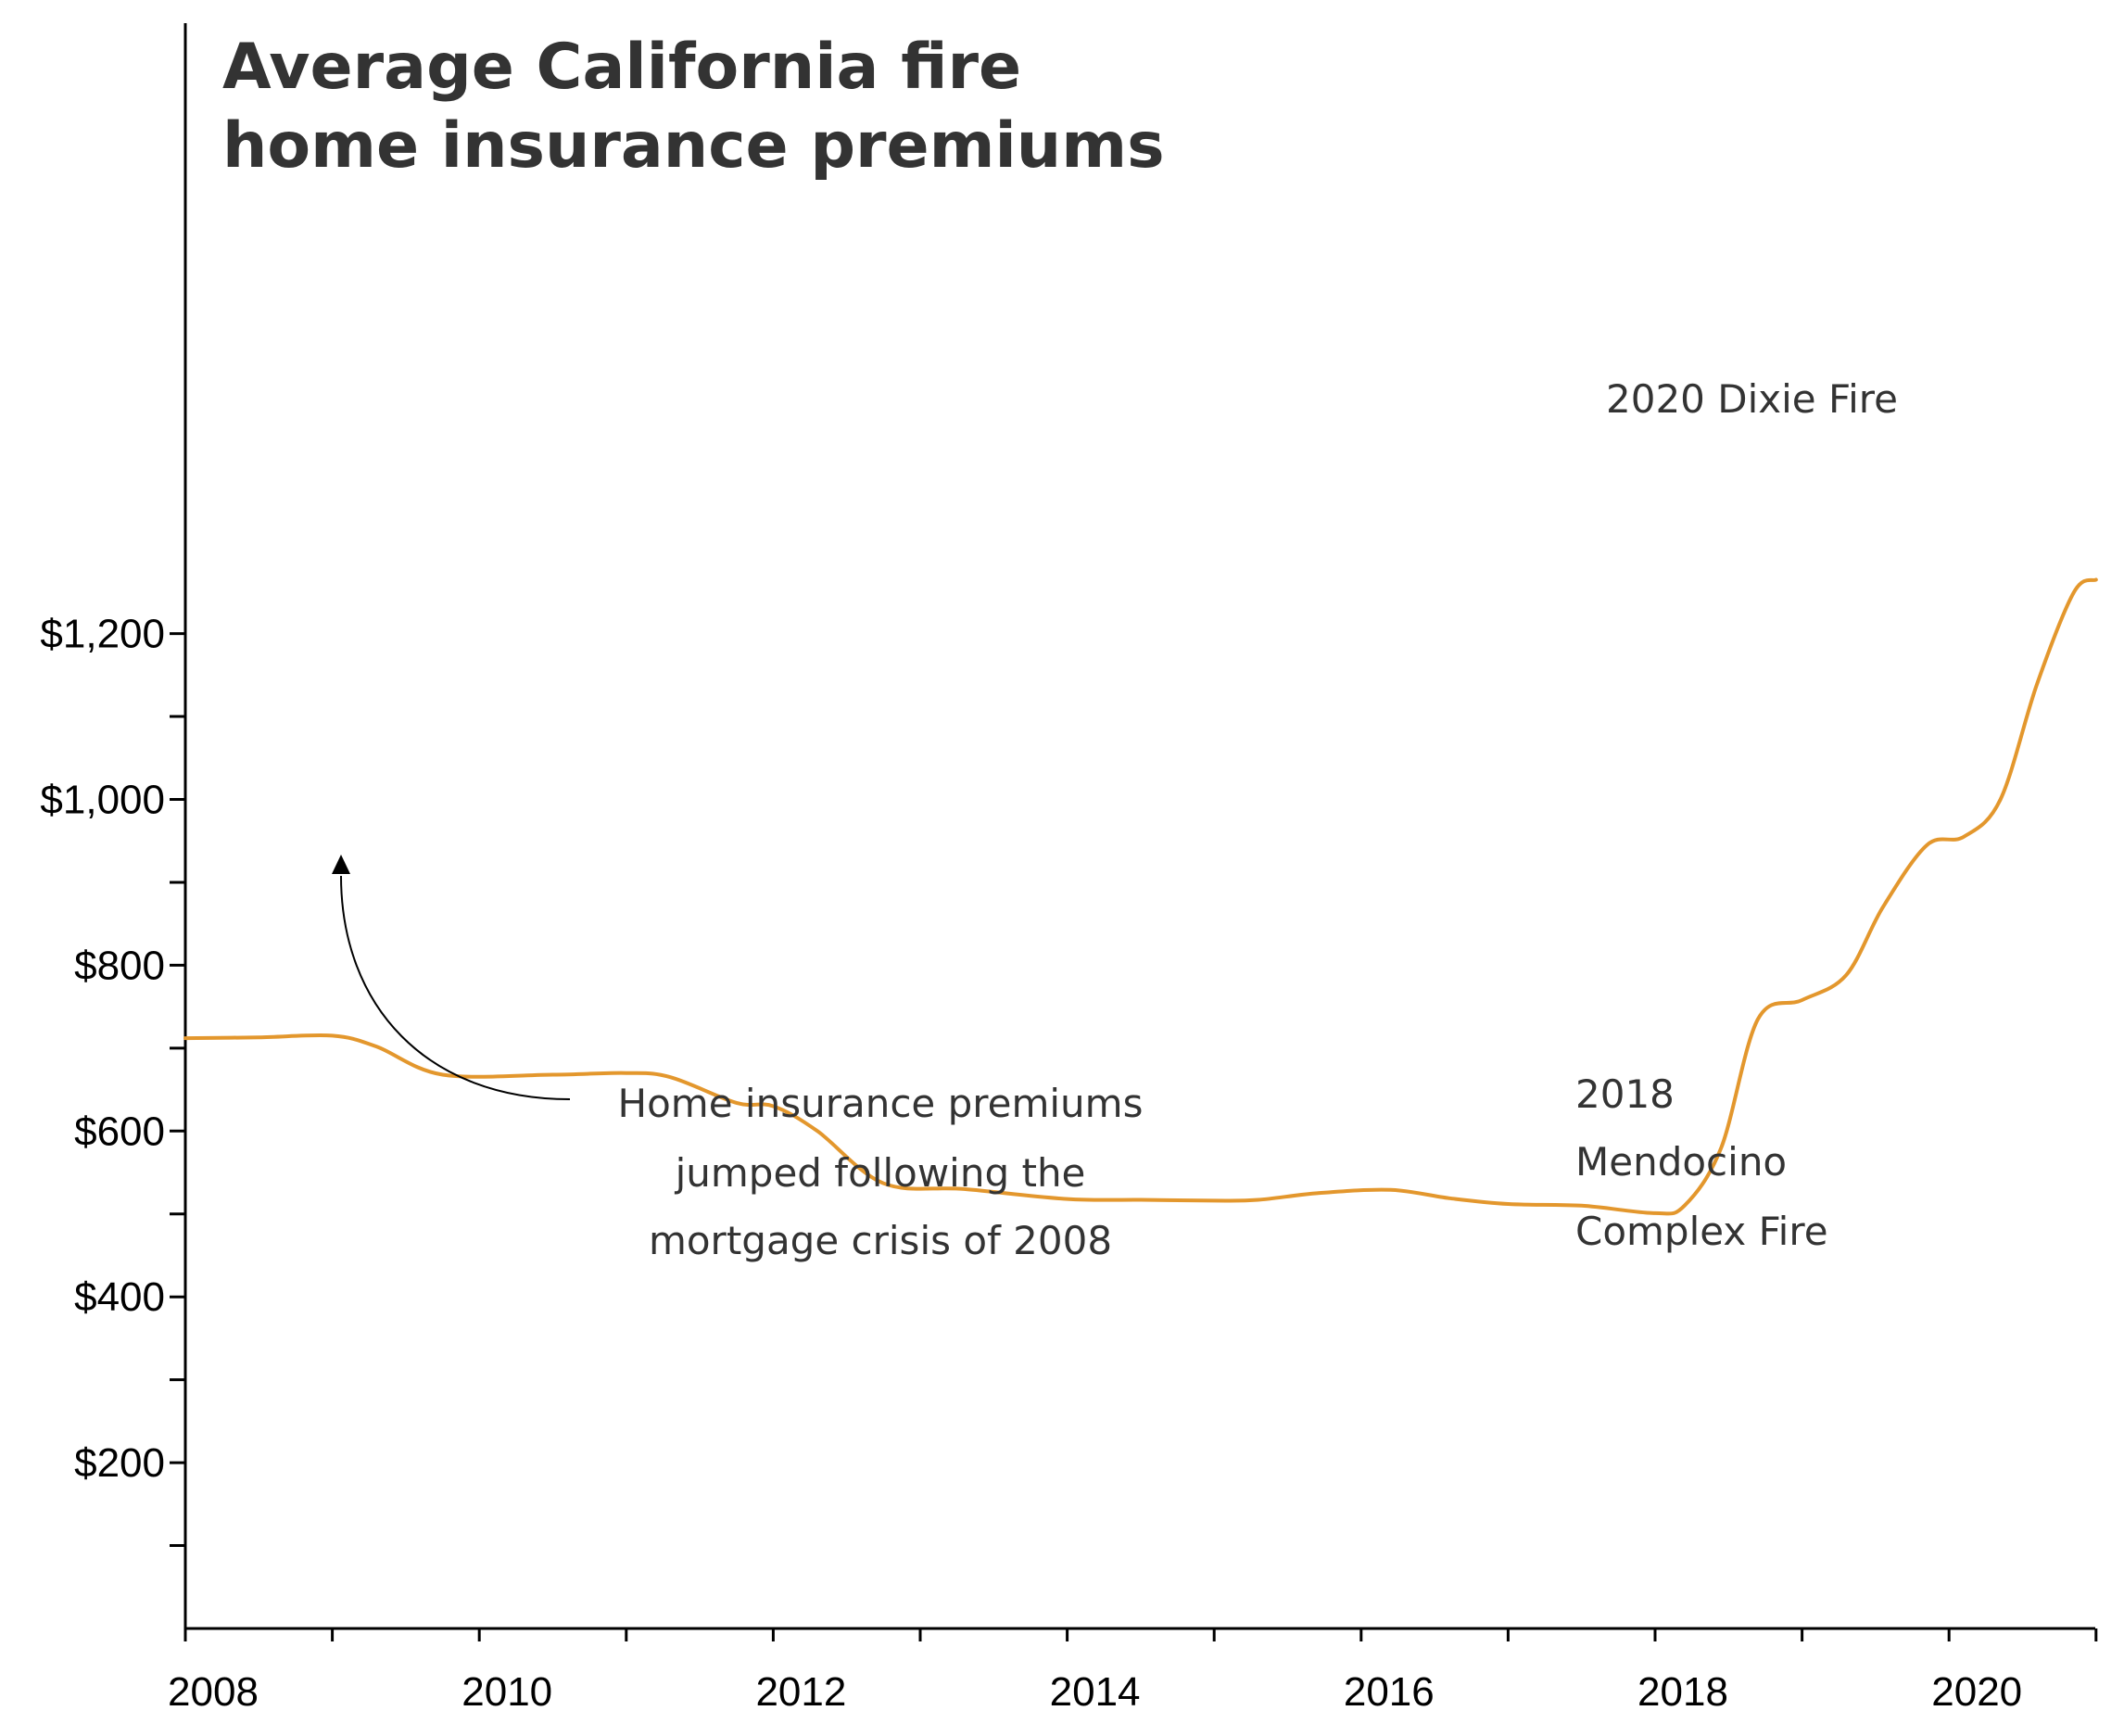 The width and height of the screenshot is (2124, 1736). I want to click on x-tick-label: 2016, so click(1389, 1692).